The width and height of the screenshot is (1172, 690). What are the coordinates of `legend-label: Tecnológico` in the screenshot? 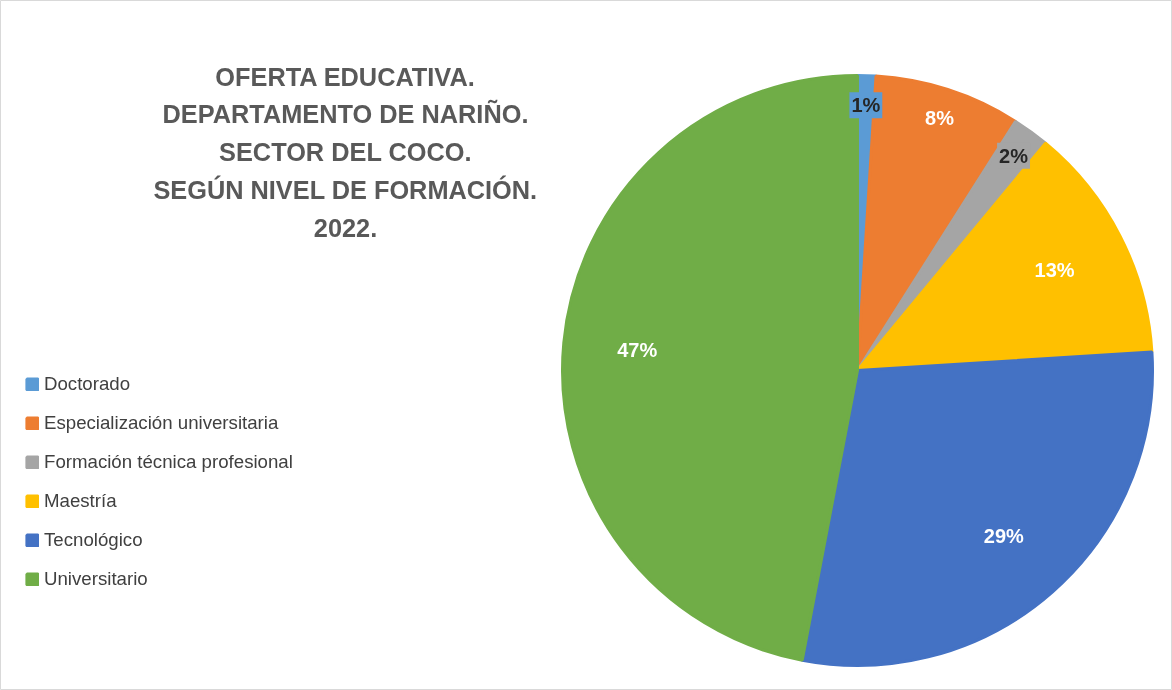 It's located at (93, 540).